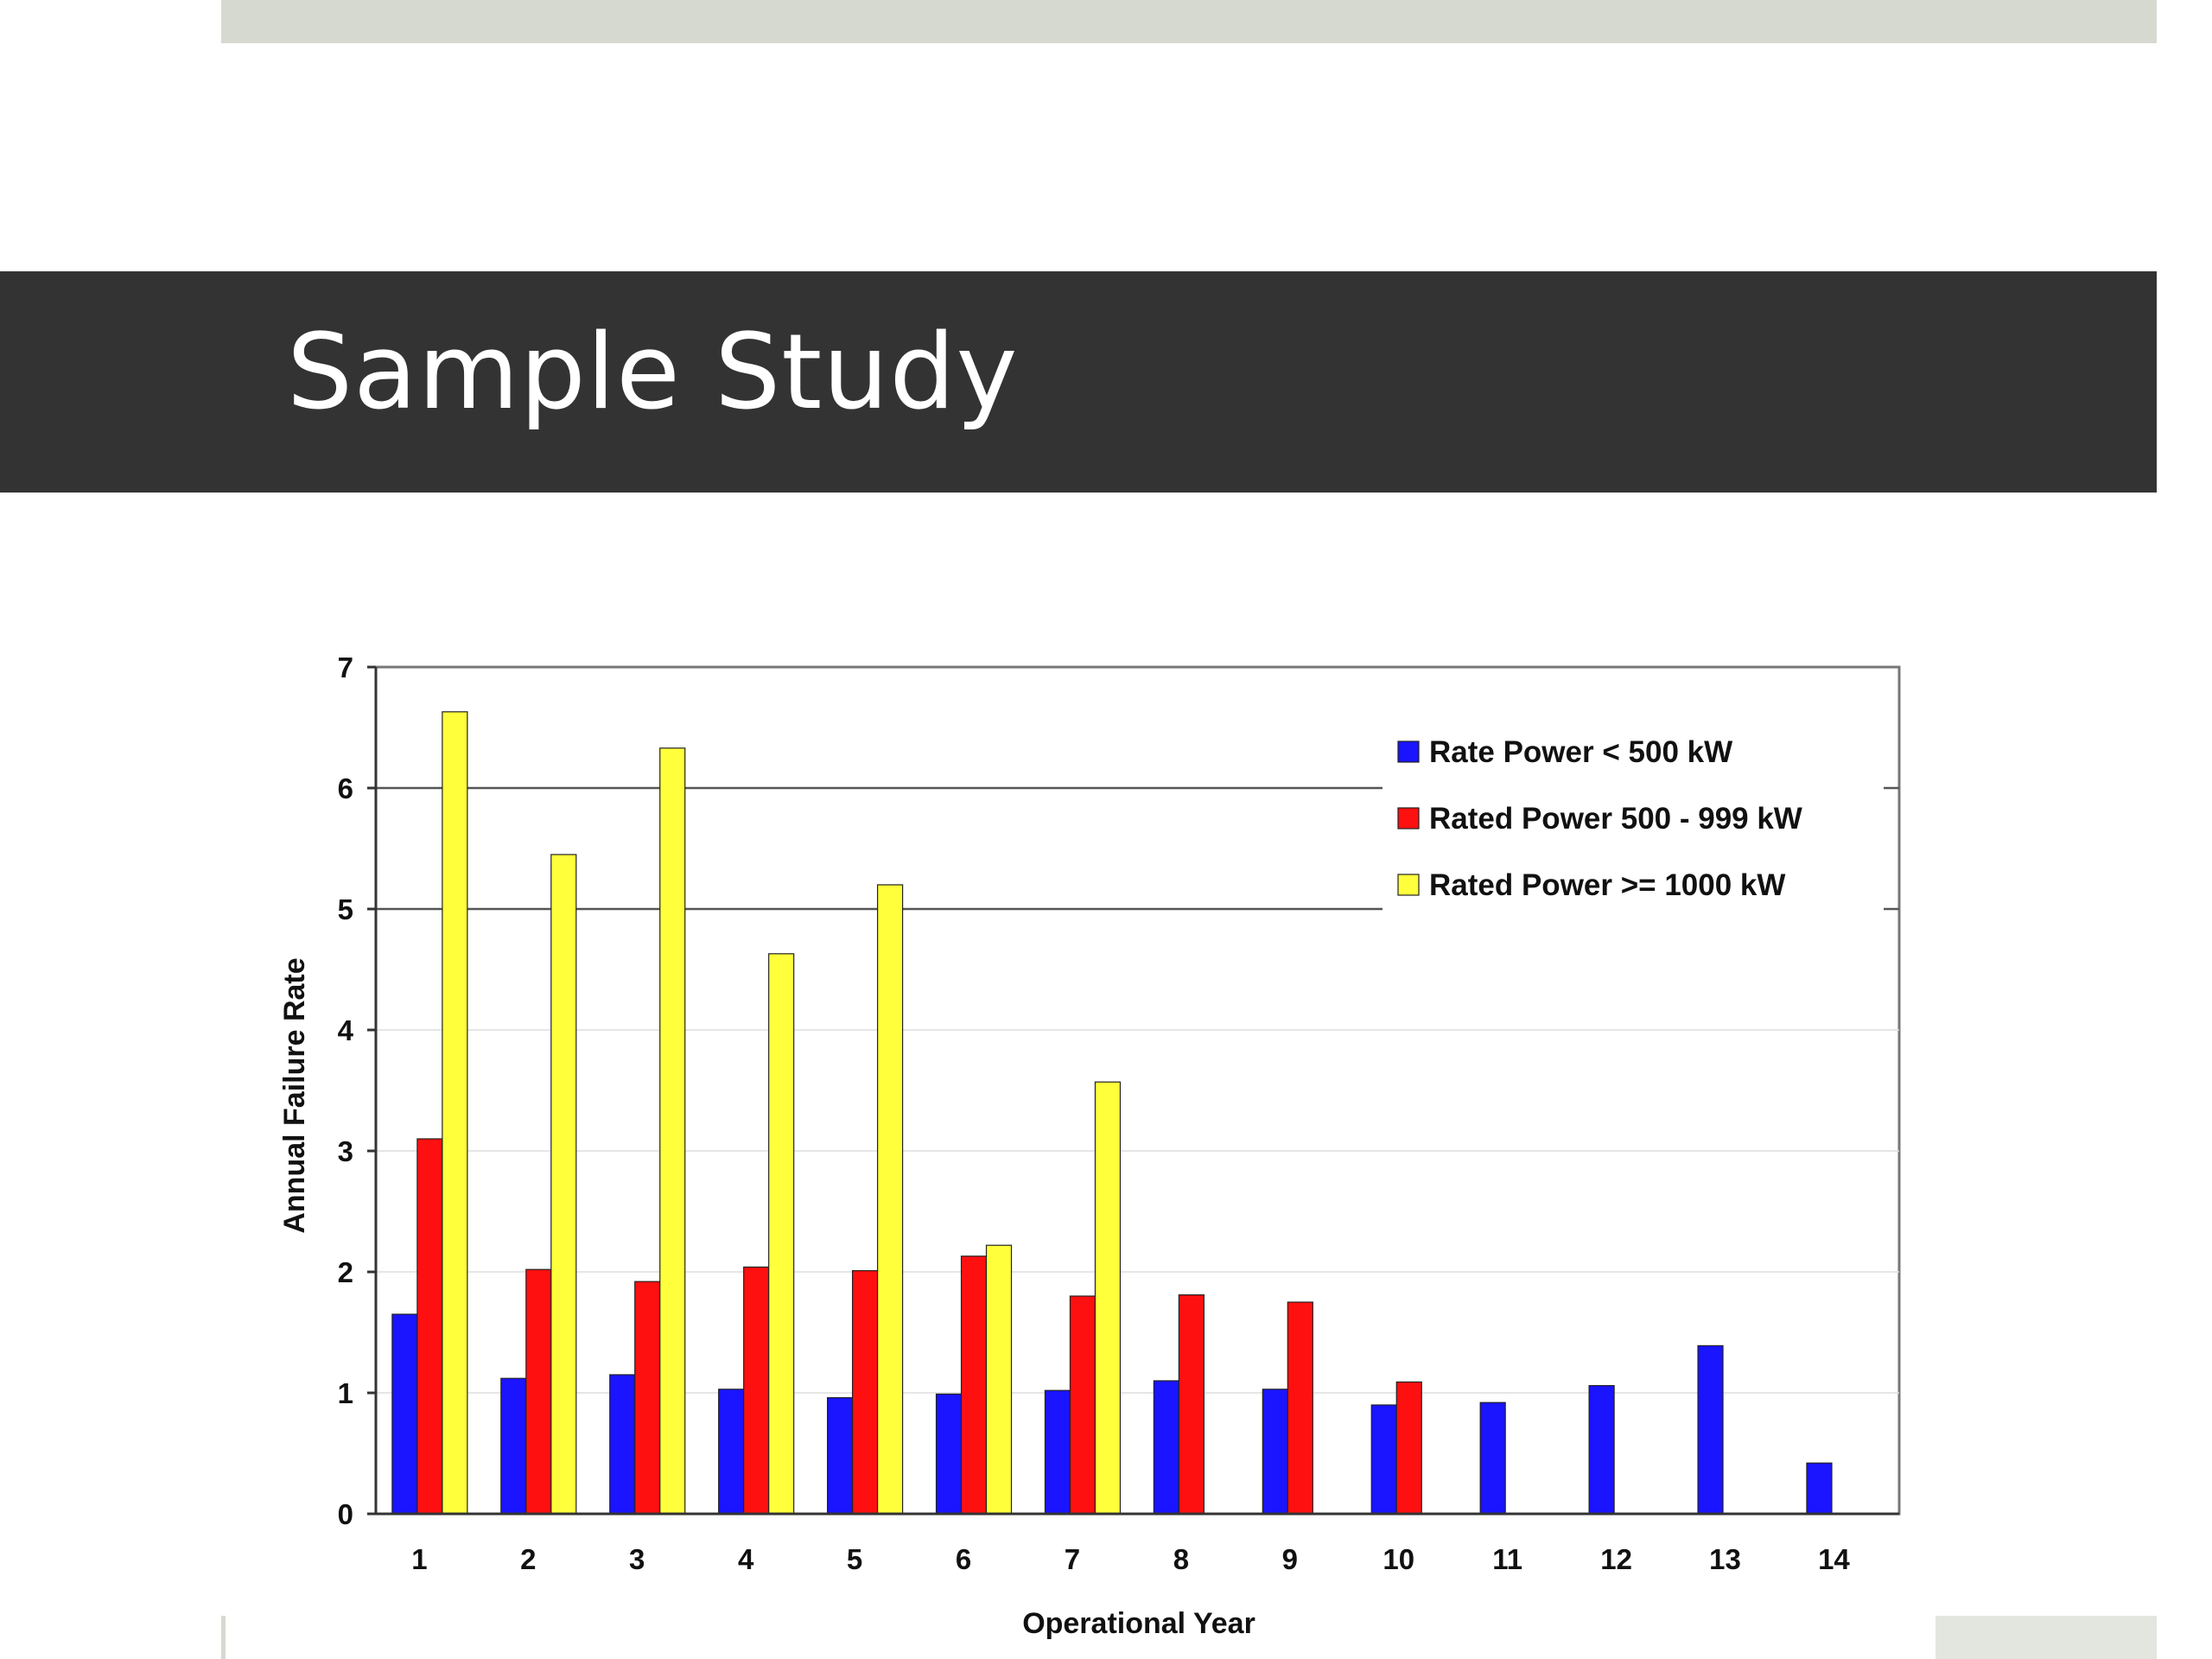  What do you see at coordinates (528, 1559) in the screenshot?
I see `x-tick-label: 2` at bounding box center [528, 1559].